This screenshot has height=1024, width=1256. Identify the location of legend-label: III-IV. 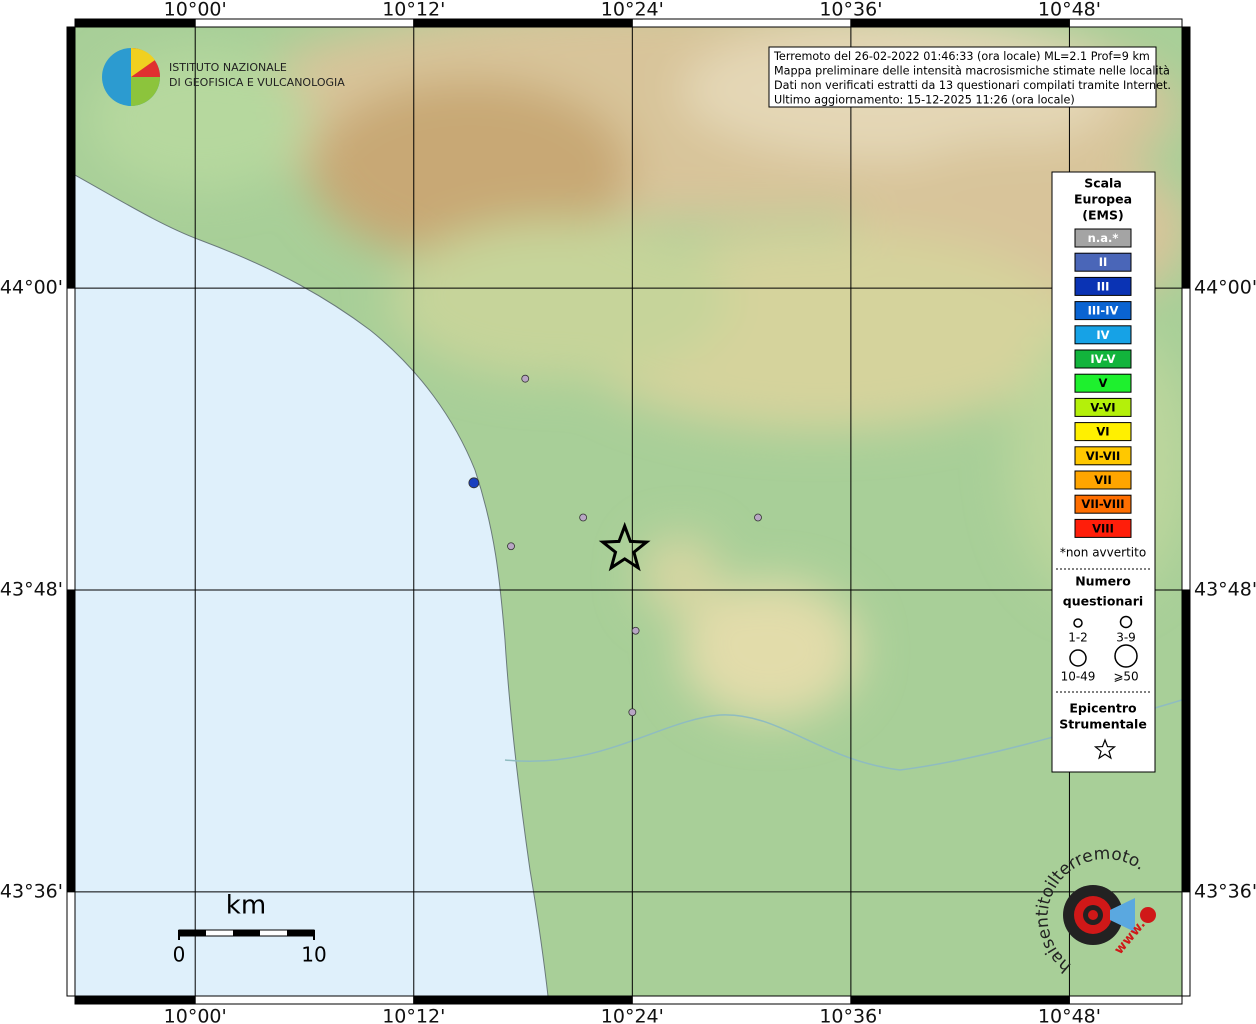
(1103, 311).